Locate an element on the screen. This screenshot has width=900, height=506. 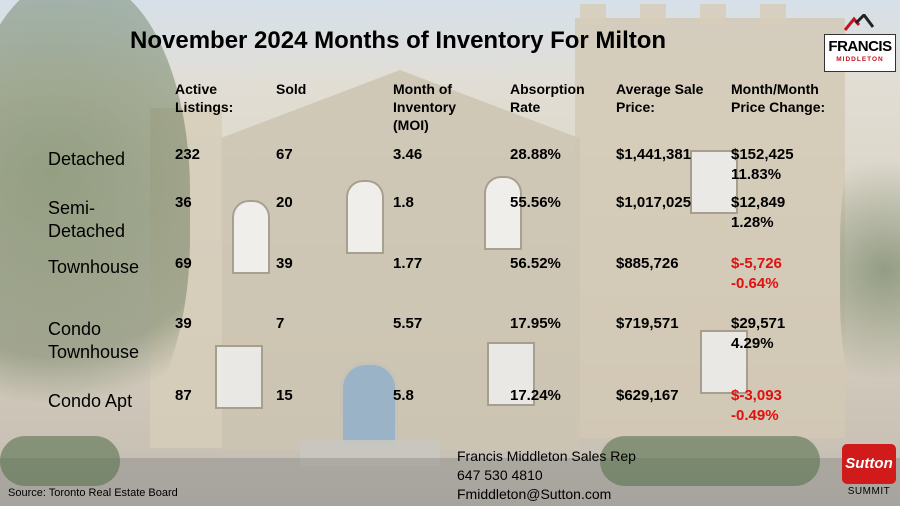
cell-price-change: $12,849 1.28% is located at coordinates (758, 212).